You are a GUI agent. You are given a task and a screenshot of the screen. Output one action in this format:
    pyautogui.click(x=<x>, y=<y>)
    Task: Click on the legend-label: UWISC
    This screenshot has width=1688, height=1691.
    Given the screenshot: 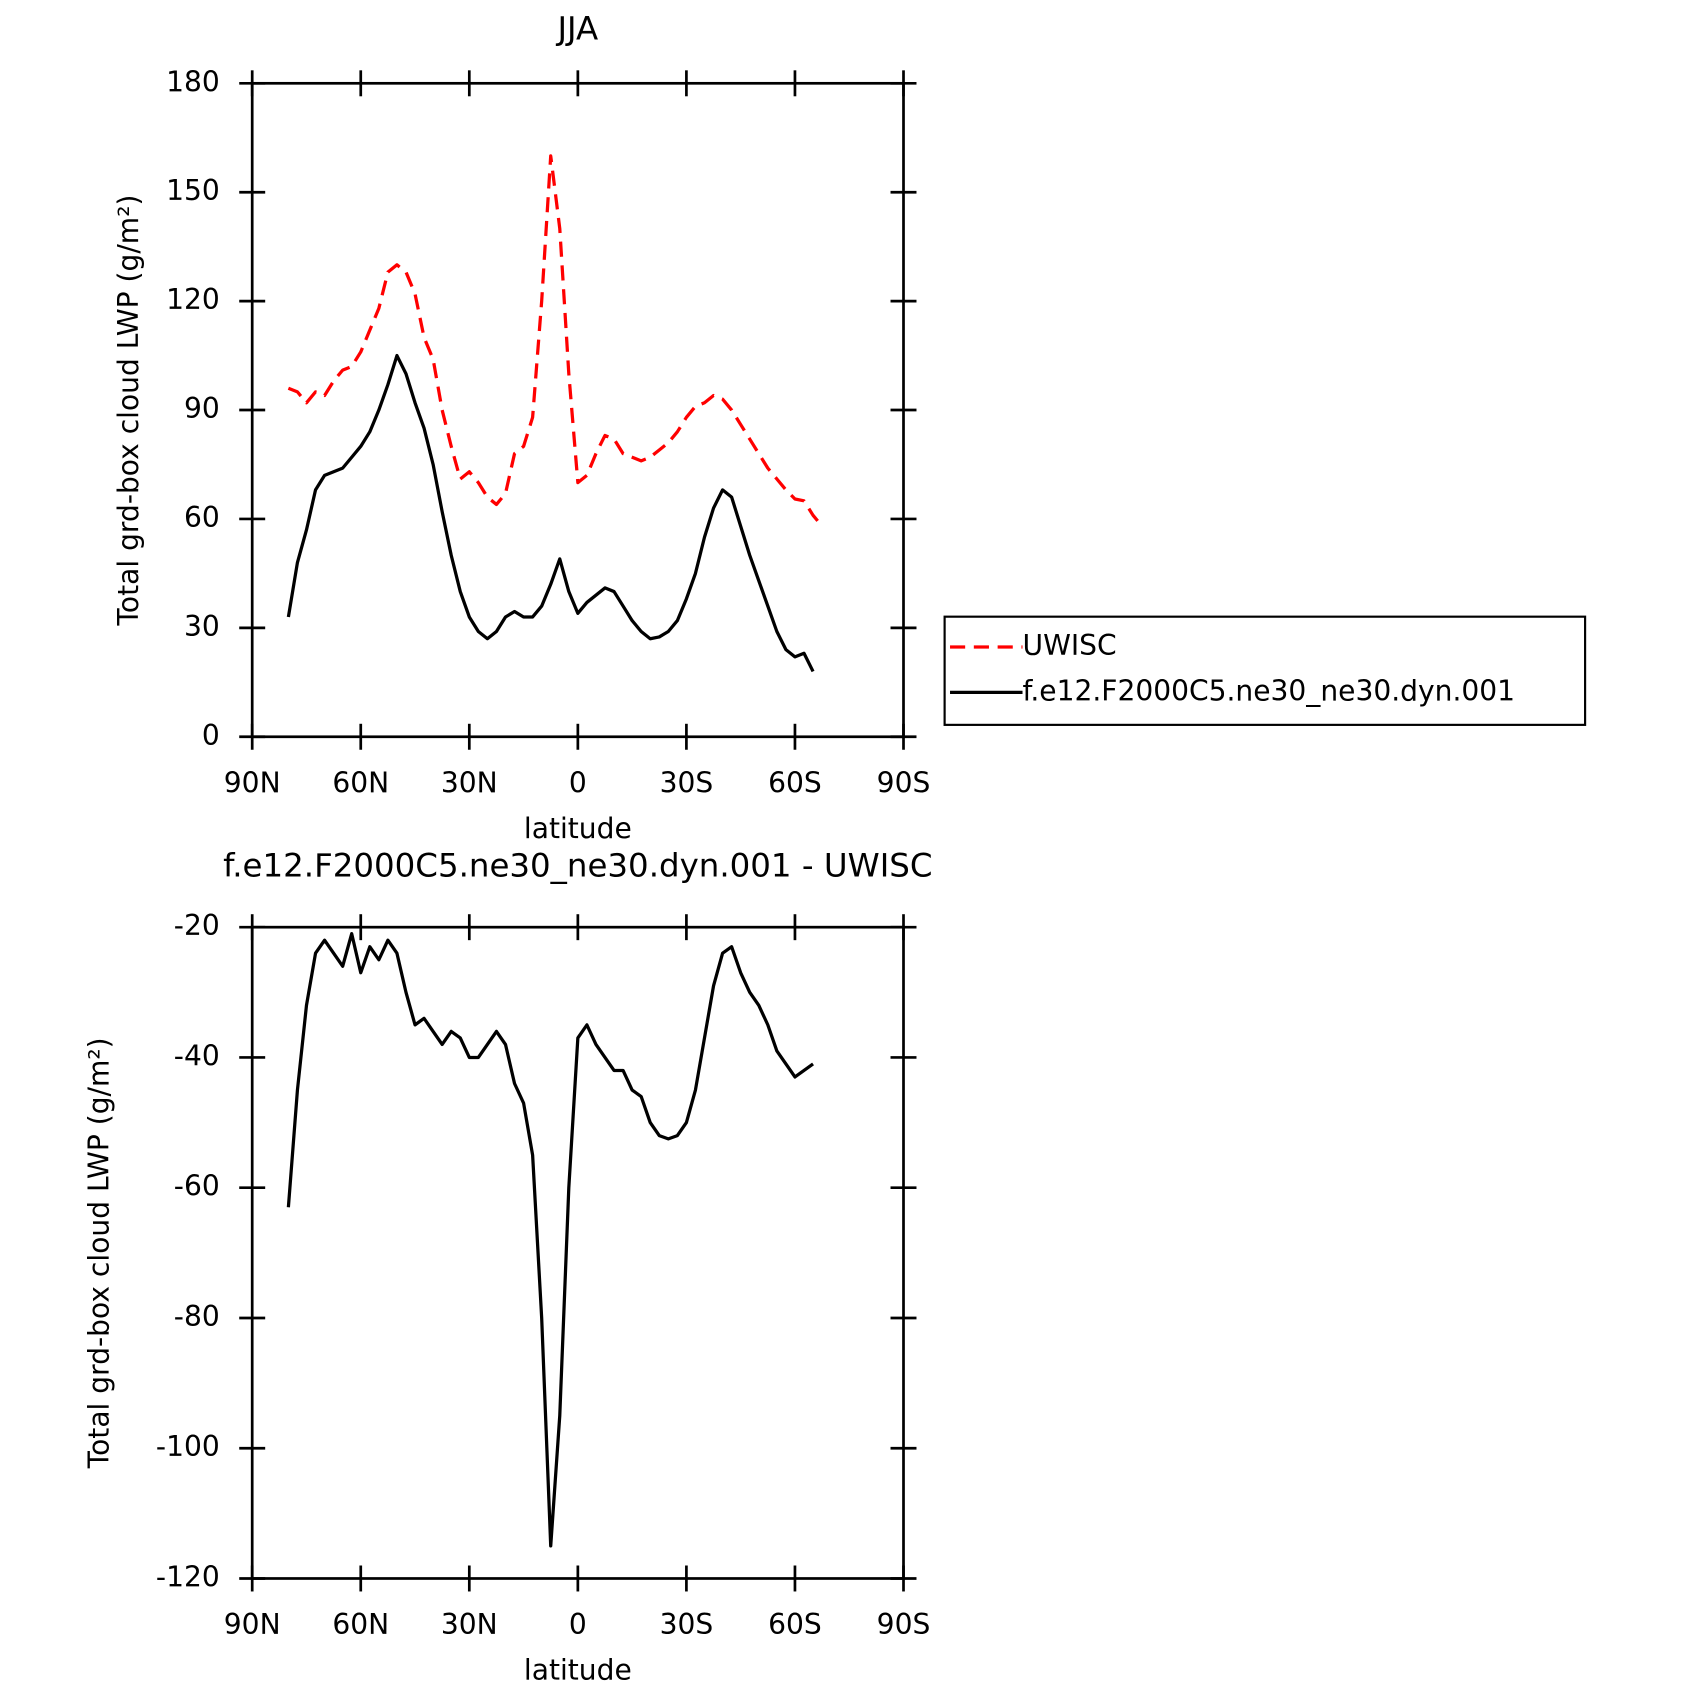 What is the action you would take?
    pyautogui.click(x=1070, y=645)
    